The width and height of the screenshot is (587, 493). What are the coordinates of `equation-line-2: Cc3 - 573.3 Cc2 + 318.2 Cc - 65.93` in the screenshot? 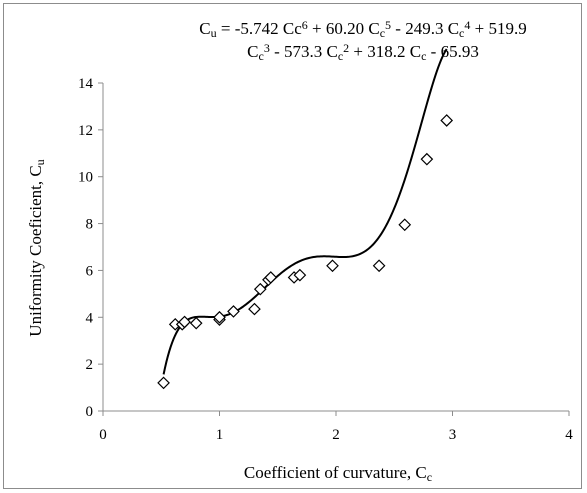 It's located at (363, 52).